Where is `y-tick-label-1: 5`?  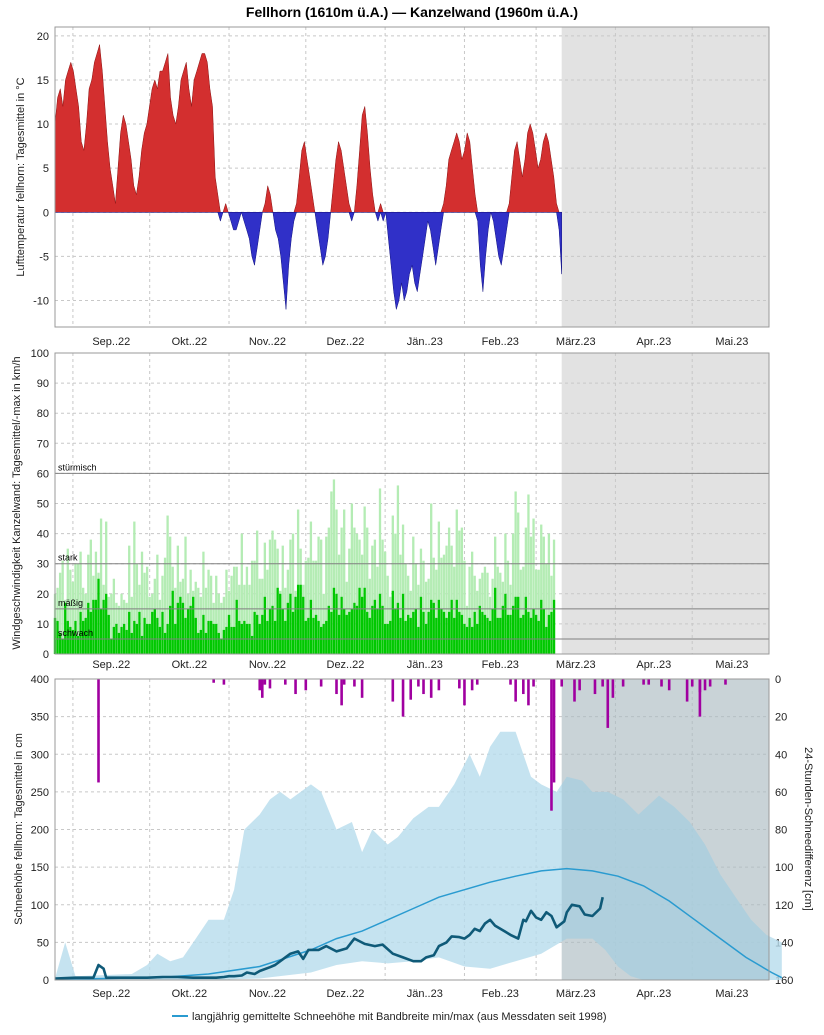 y-tick-label-1: 5 is located at coordinates (46, 169).